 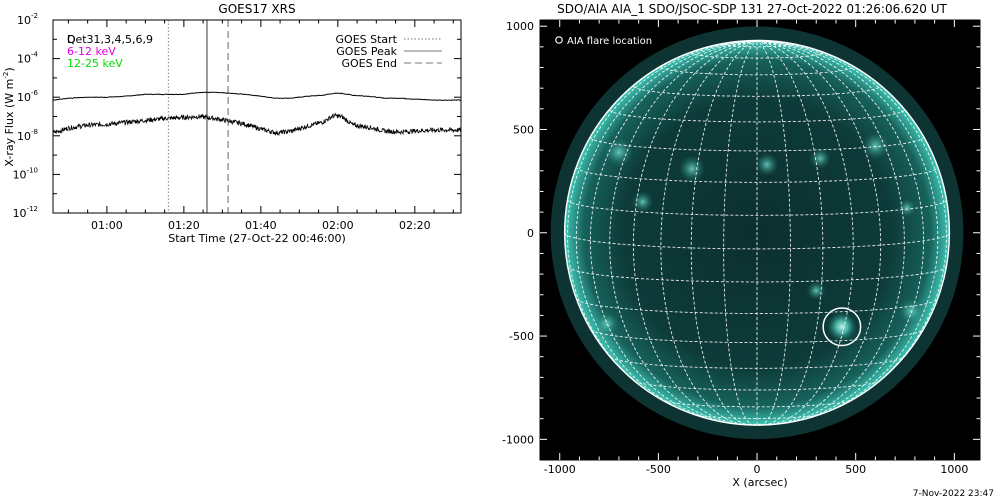 I want to click on aia-x-tick-label: 0, so click(x=757, y=469).